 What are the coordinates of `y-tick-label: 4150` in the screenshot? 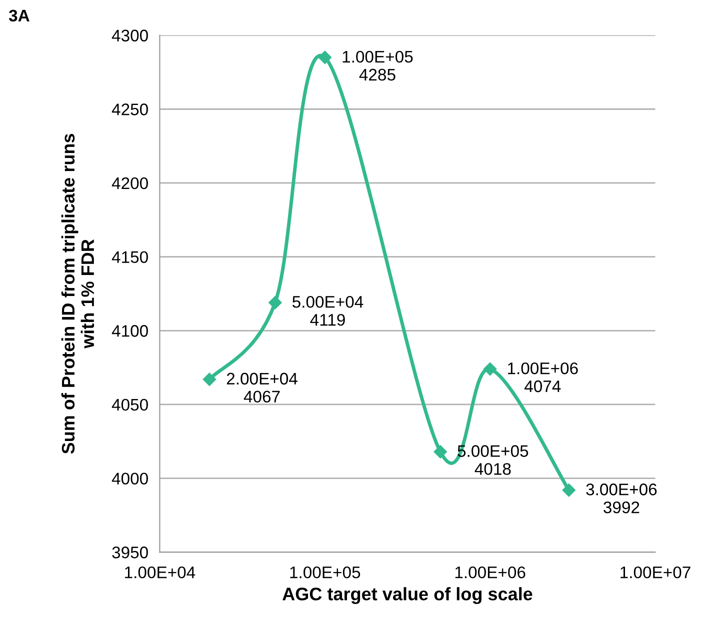 It's located at (130, 257).